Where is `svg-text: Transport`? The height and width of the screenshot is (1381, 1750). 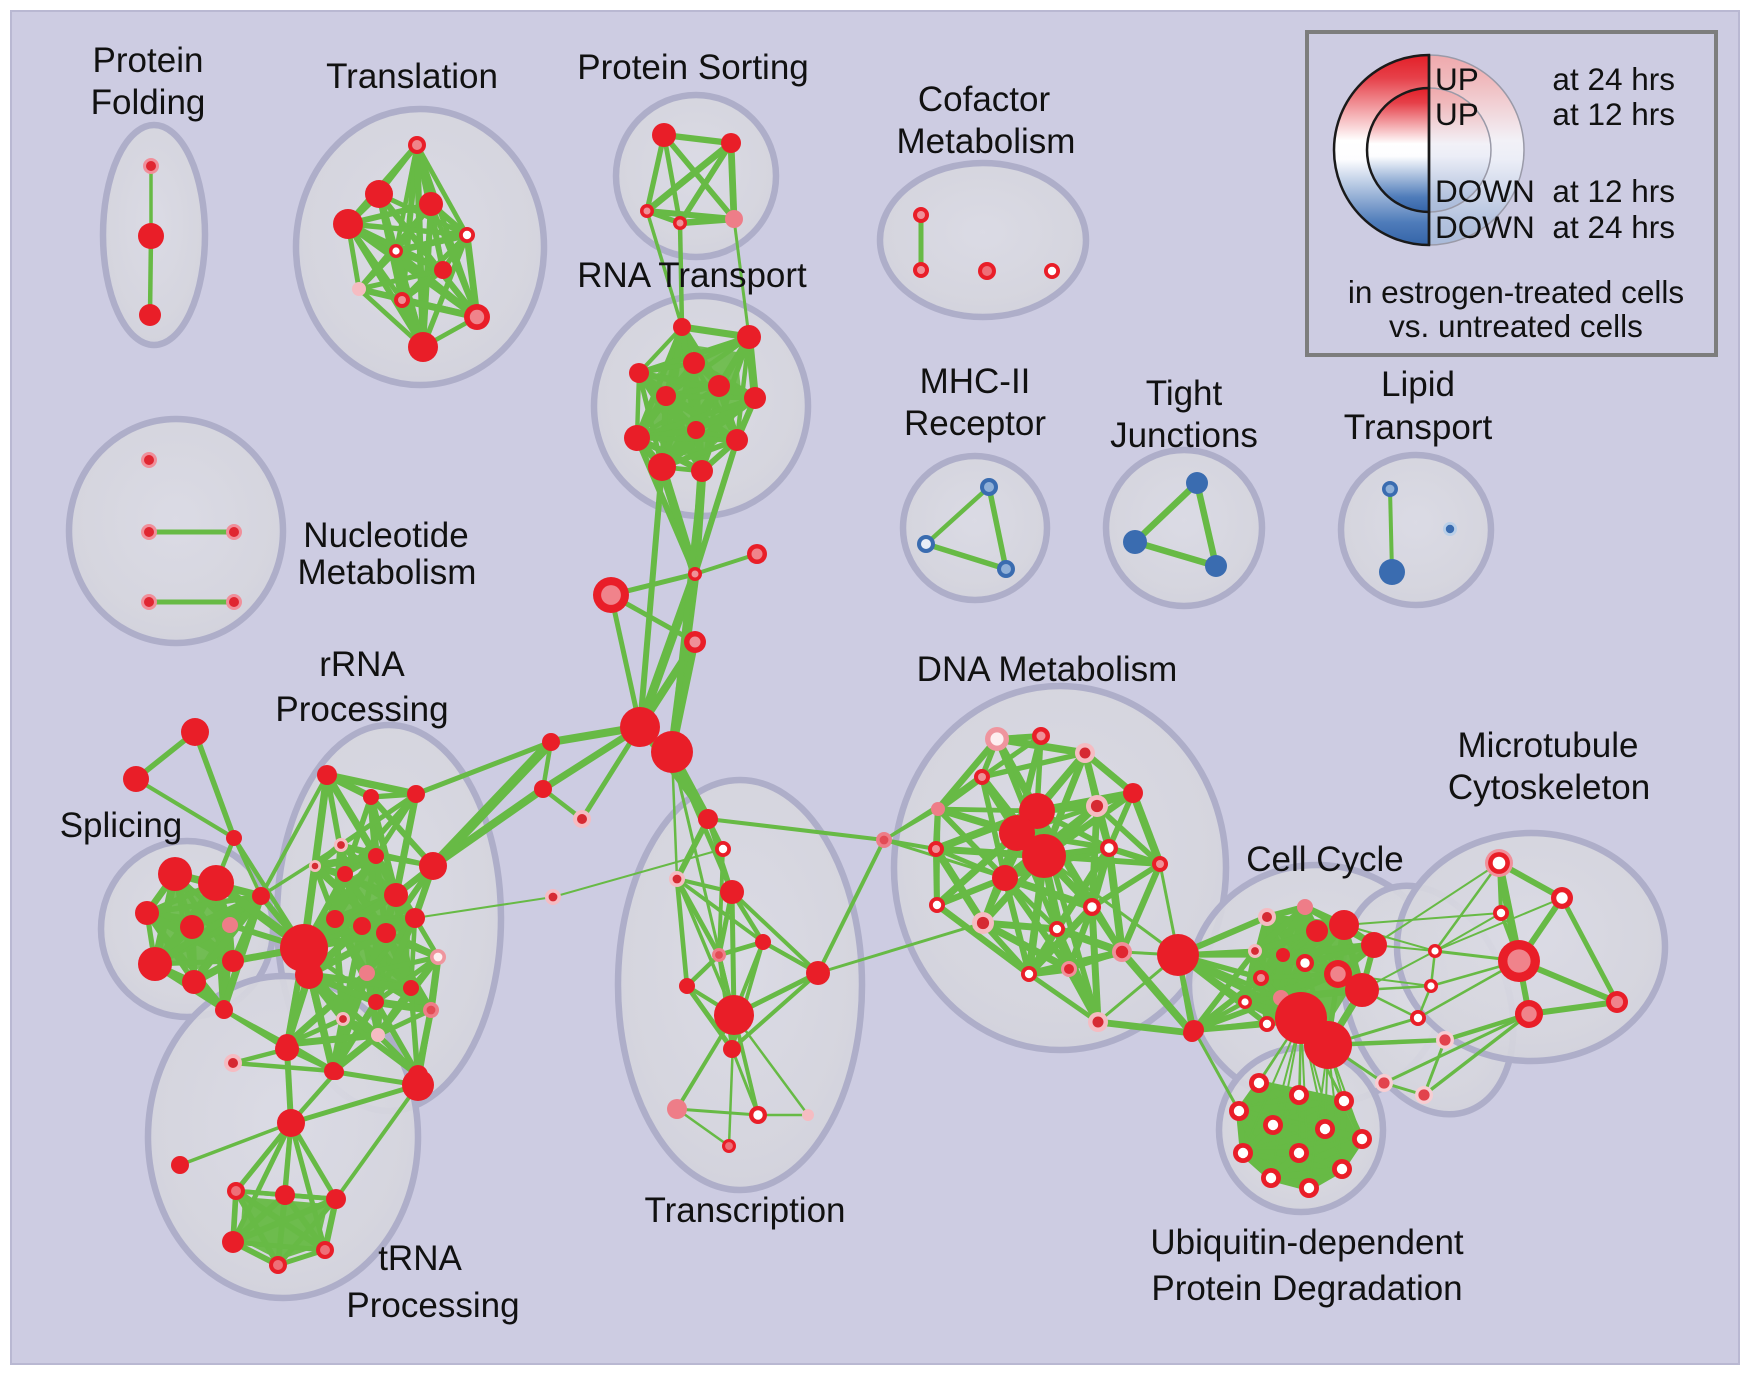
svg-text: Transport is located at coordinates (1418, 427).